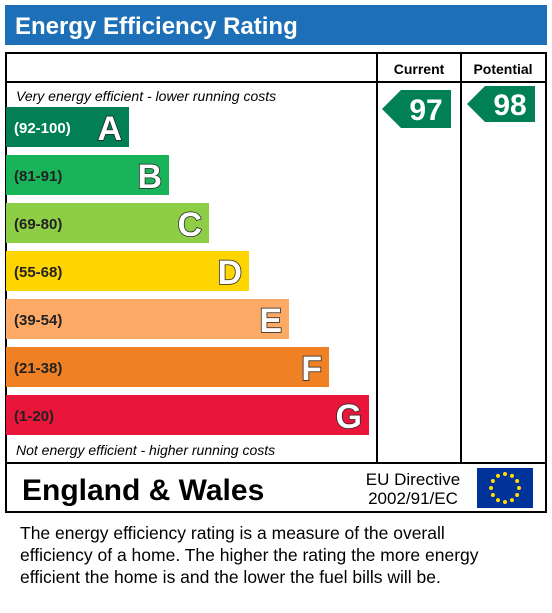 The width and height of the screenshot is (552, 613). I want to click on band-letter: A, so click(109, 129).